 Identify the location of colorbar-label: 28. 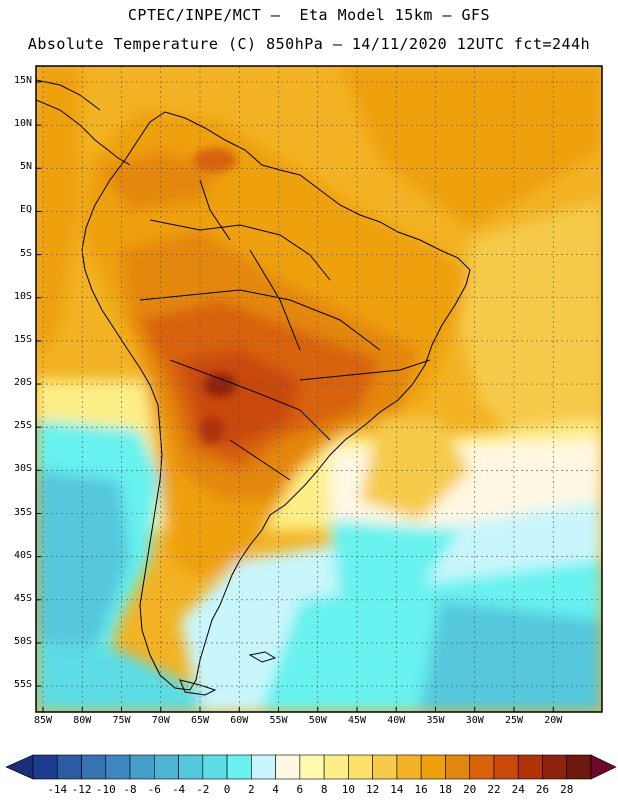
(567, 789).